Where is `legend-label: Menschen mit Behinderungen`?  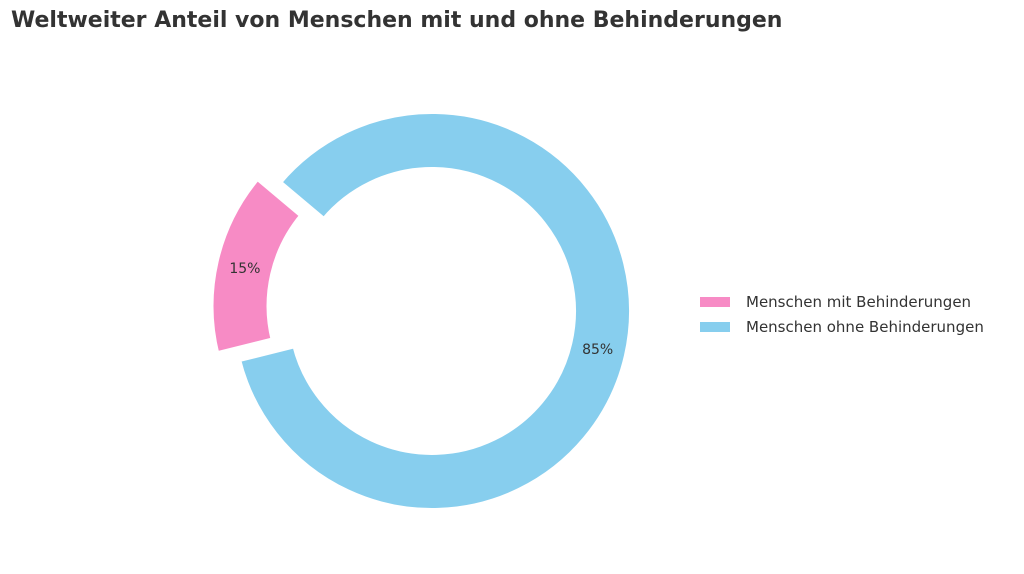
legend-label: Menschen mit Behinderungen is located at coordinates (859, 301).